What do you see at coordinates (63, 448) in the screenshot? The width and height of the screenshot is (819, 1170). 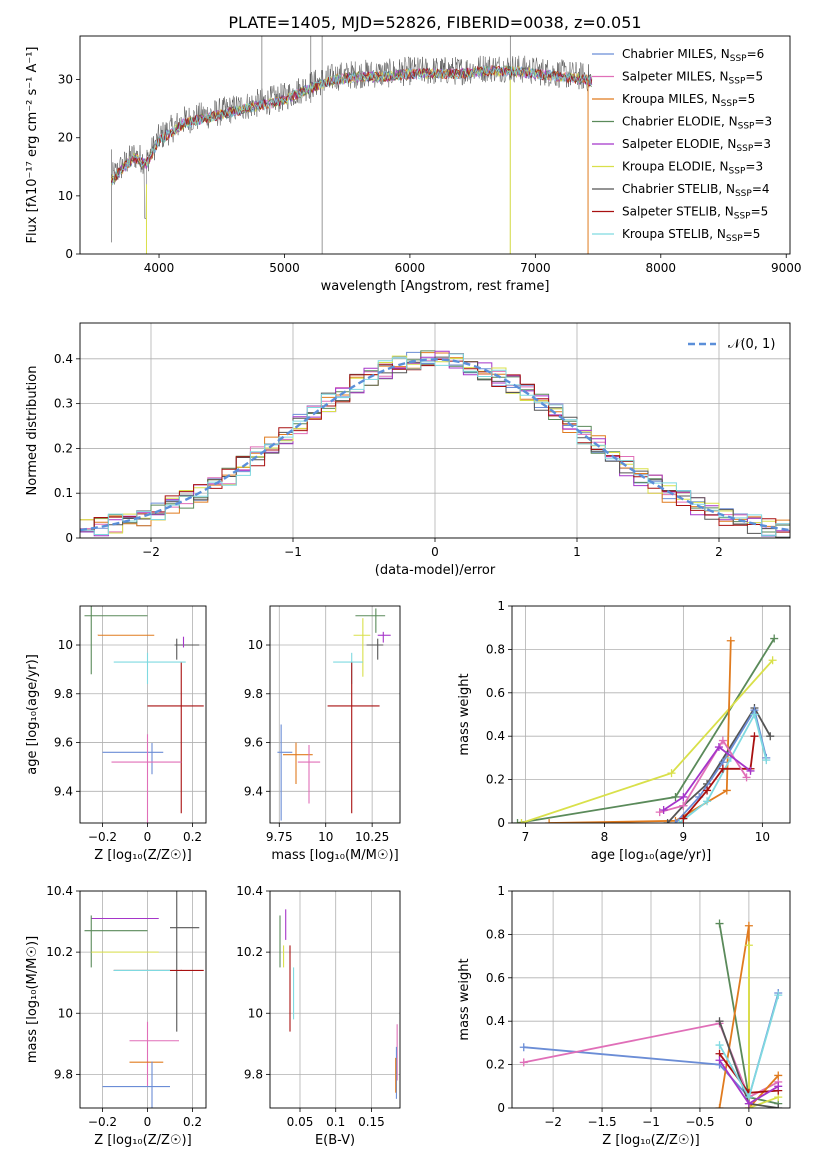 I see `y-tick-label: 0.2` at bounding box center [63, 448].